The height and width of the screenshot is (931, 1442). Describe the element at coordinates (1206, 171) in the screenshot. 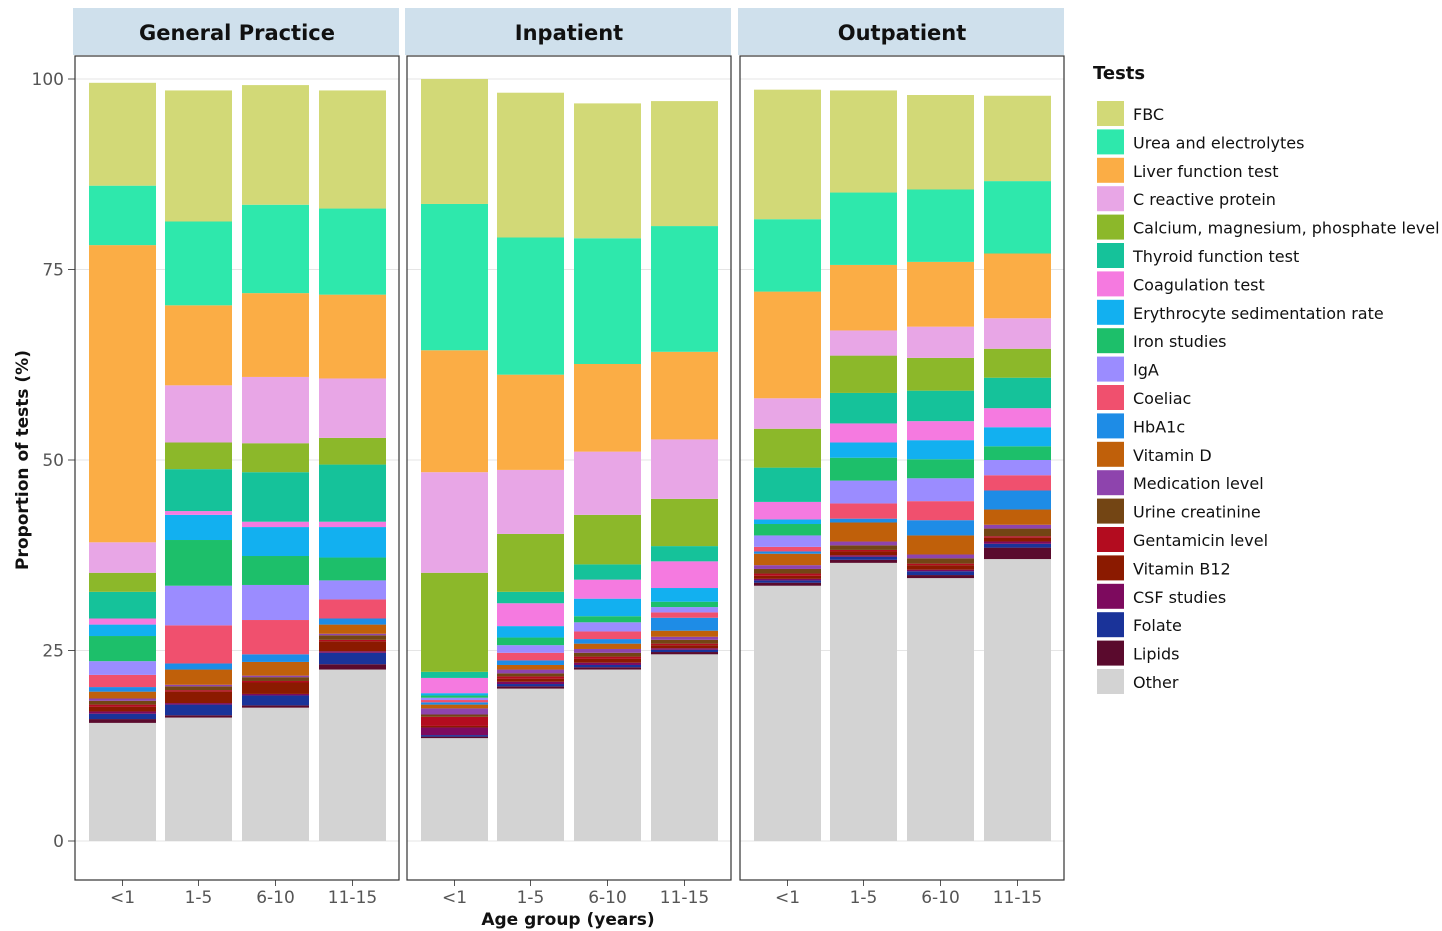

I see `legend-label: Liver function test` at that location.